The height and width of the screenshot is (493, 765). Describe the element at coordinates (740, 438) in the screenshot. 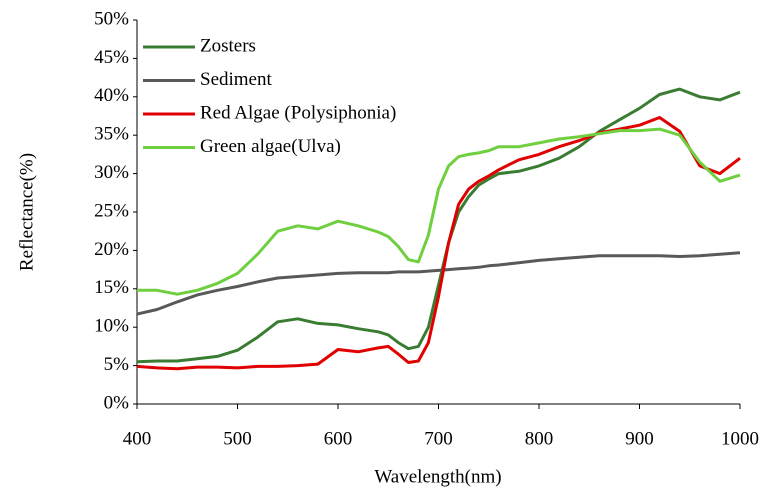

I see `x-tick-label: 1000` at that location.